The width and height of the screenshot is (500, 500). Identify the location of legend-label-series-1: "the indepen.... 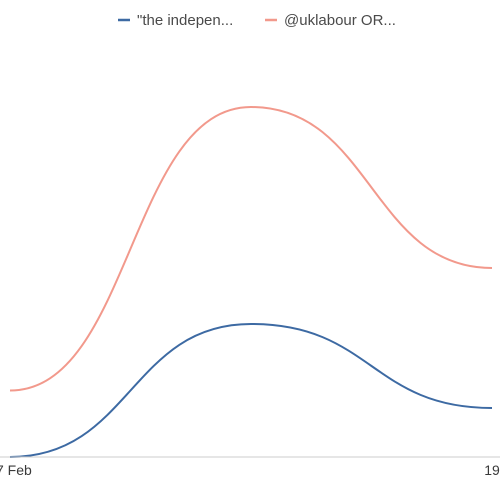
(185, 20).